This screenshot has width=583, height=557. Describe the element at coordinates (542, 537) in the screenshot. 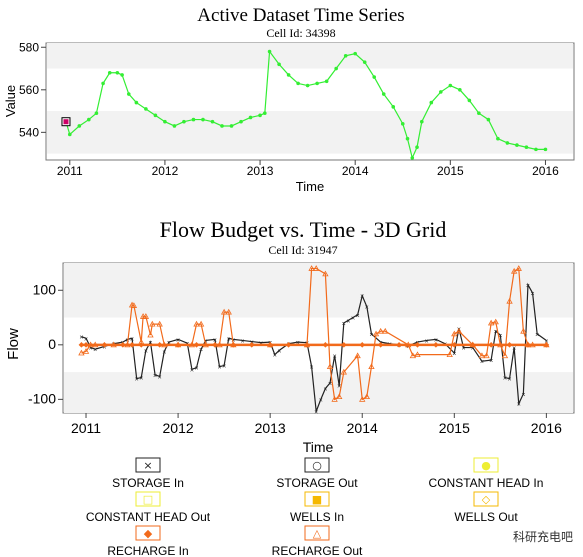

I see `watermark-text: 科研充电吧` at that location.